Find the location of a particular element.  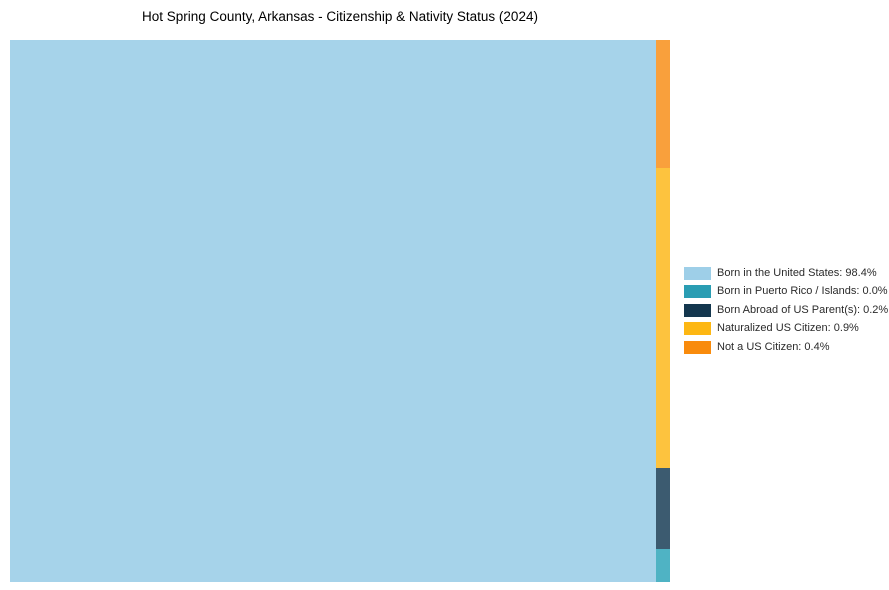

legend-item: Born Abroad of US Parent(s): 0.2% is located at coordinates (786, 310).